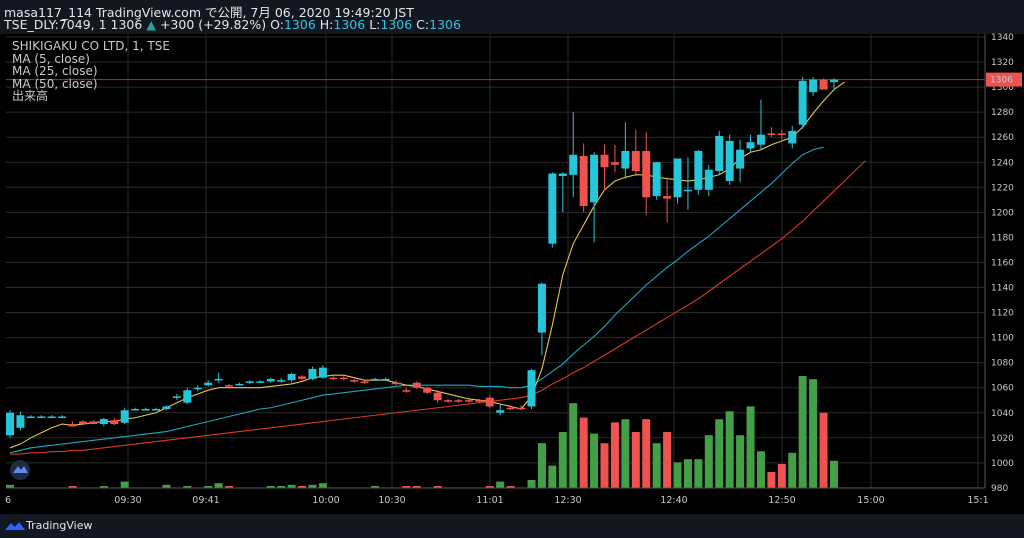 The width and height of the screenshot is (1024, 538). I want to click on y-tick-label: 1240, so click(1002, 163).